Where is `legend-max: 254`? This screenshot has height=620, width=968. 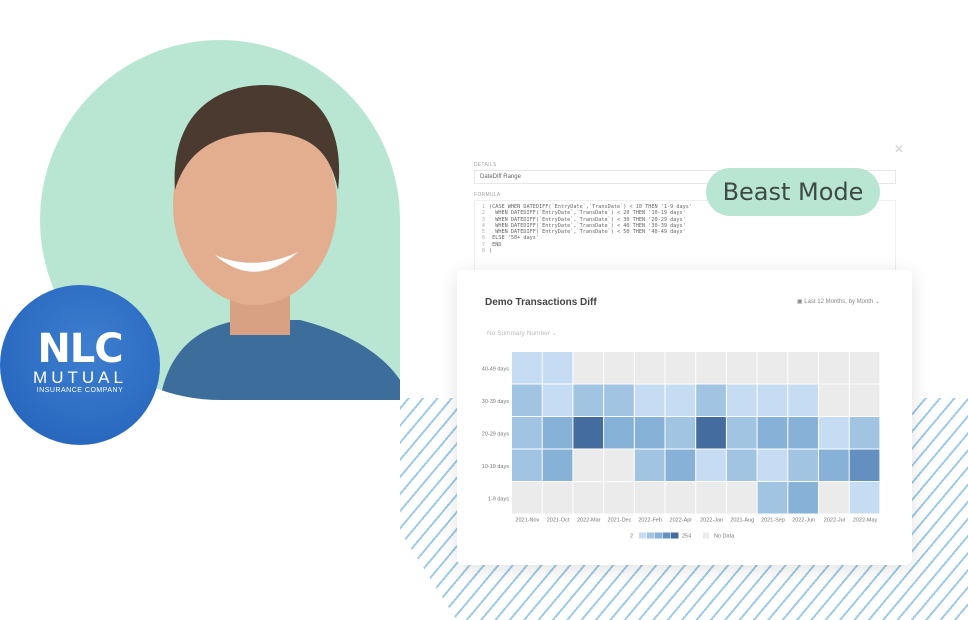 legend-max: 254 is located at coordinates (686, 537).